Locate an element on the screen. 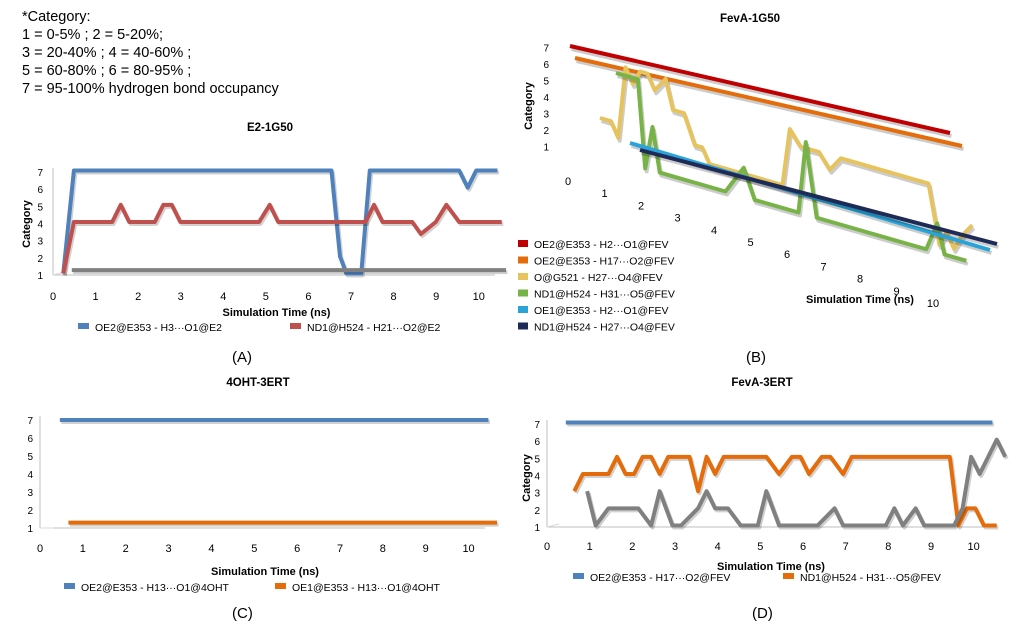 The image size is (1024, 625). panel-label-b: (B) is located at coordinates (756, 357).